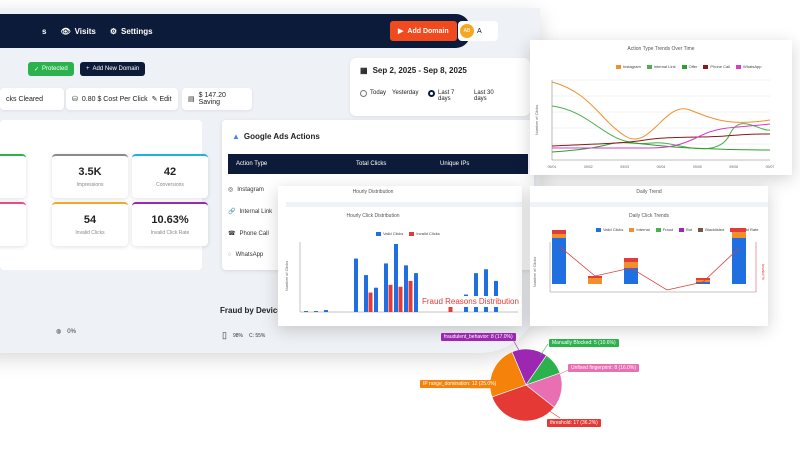 This screenshot has width=800, height=470. Describe the element at coordinates (122, 99) in the screenshot. I see `cost-per-click-pill: ⛁ 0.80 $ Cost Per Click ✎ Edit` at that location.